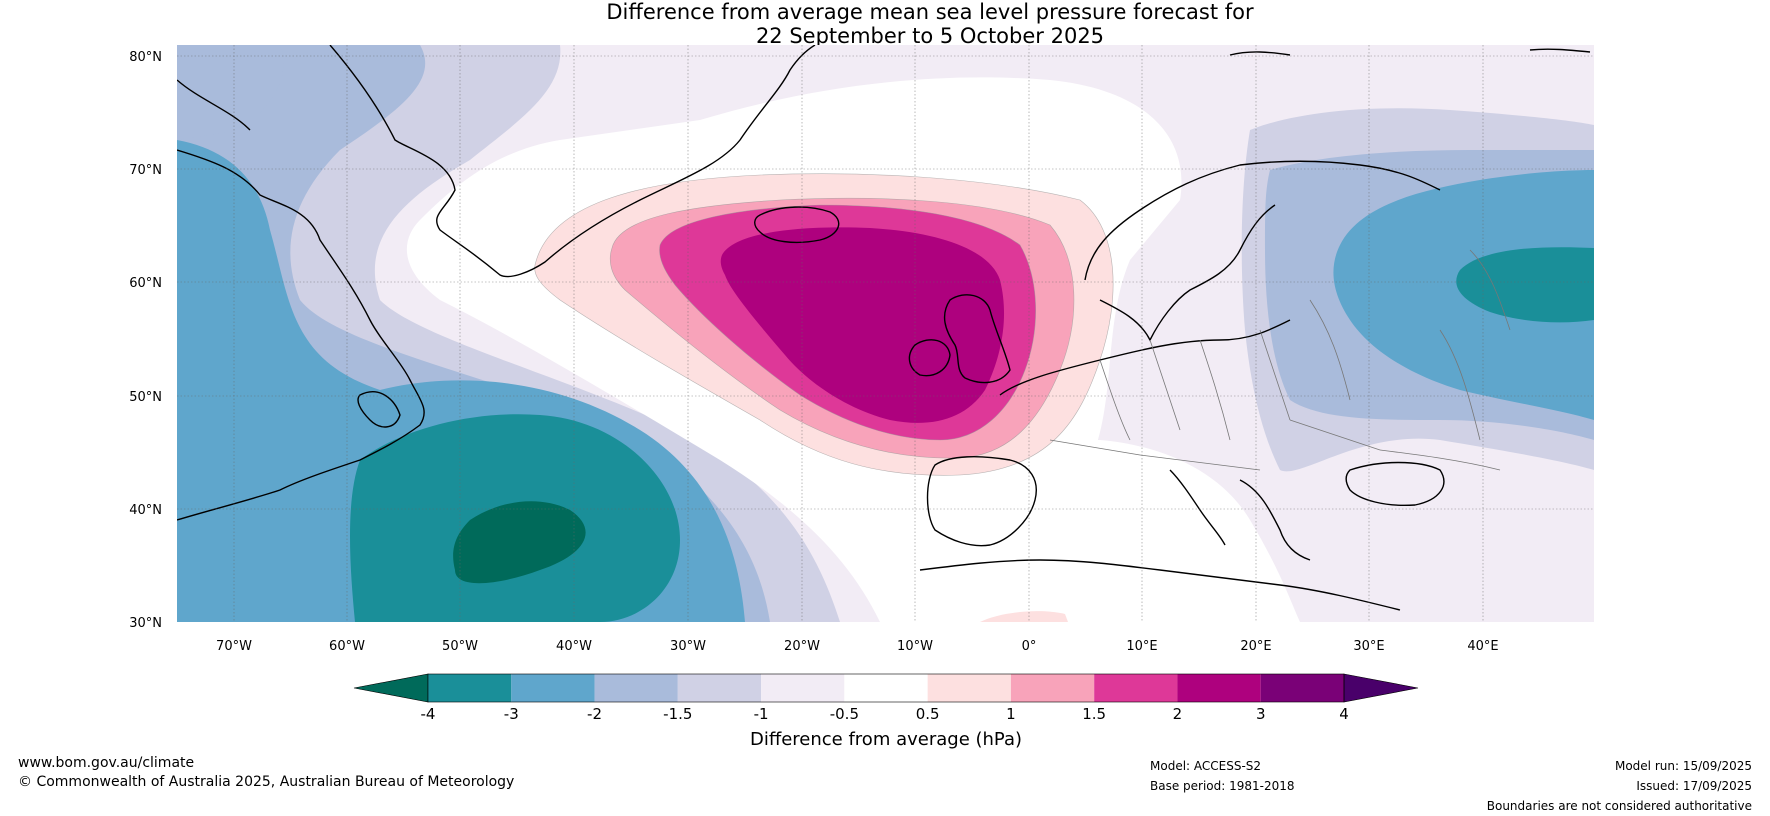 This screenshot has height=816, width=1770. What do you see at coordinates (915, 646) in the screenshot?
I see `lon-label: 10°W` at bounding box center [915, 646].